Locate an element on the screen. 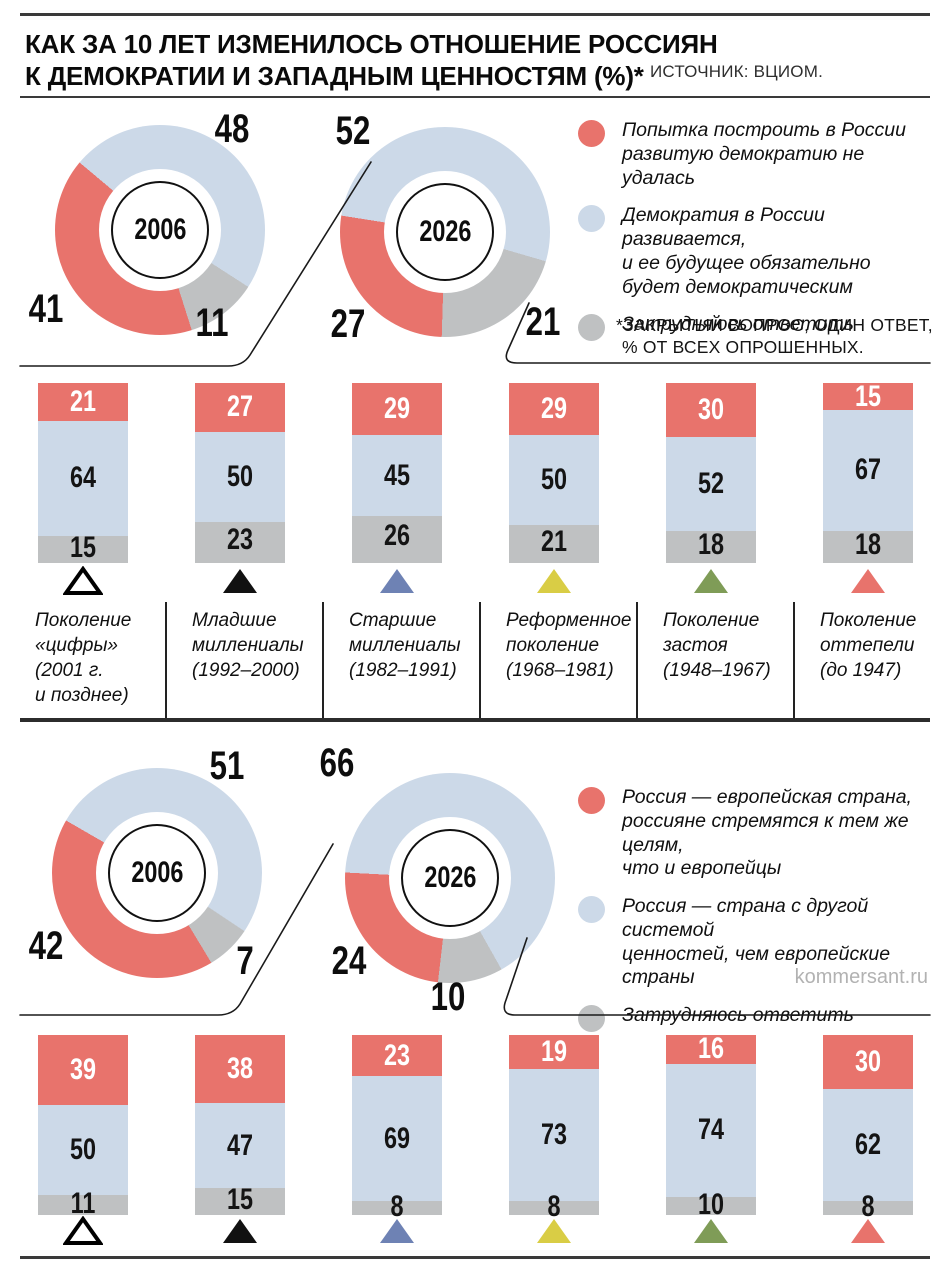 The height and width of the screenshot is (1280, 948). stacked-bar-generation-1: 21 64 15 is located at coordinates (83, 473).